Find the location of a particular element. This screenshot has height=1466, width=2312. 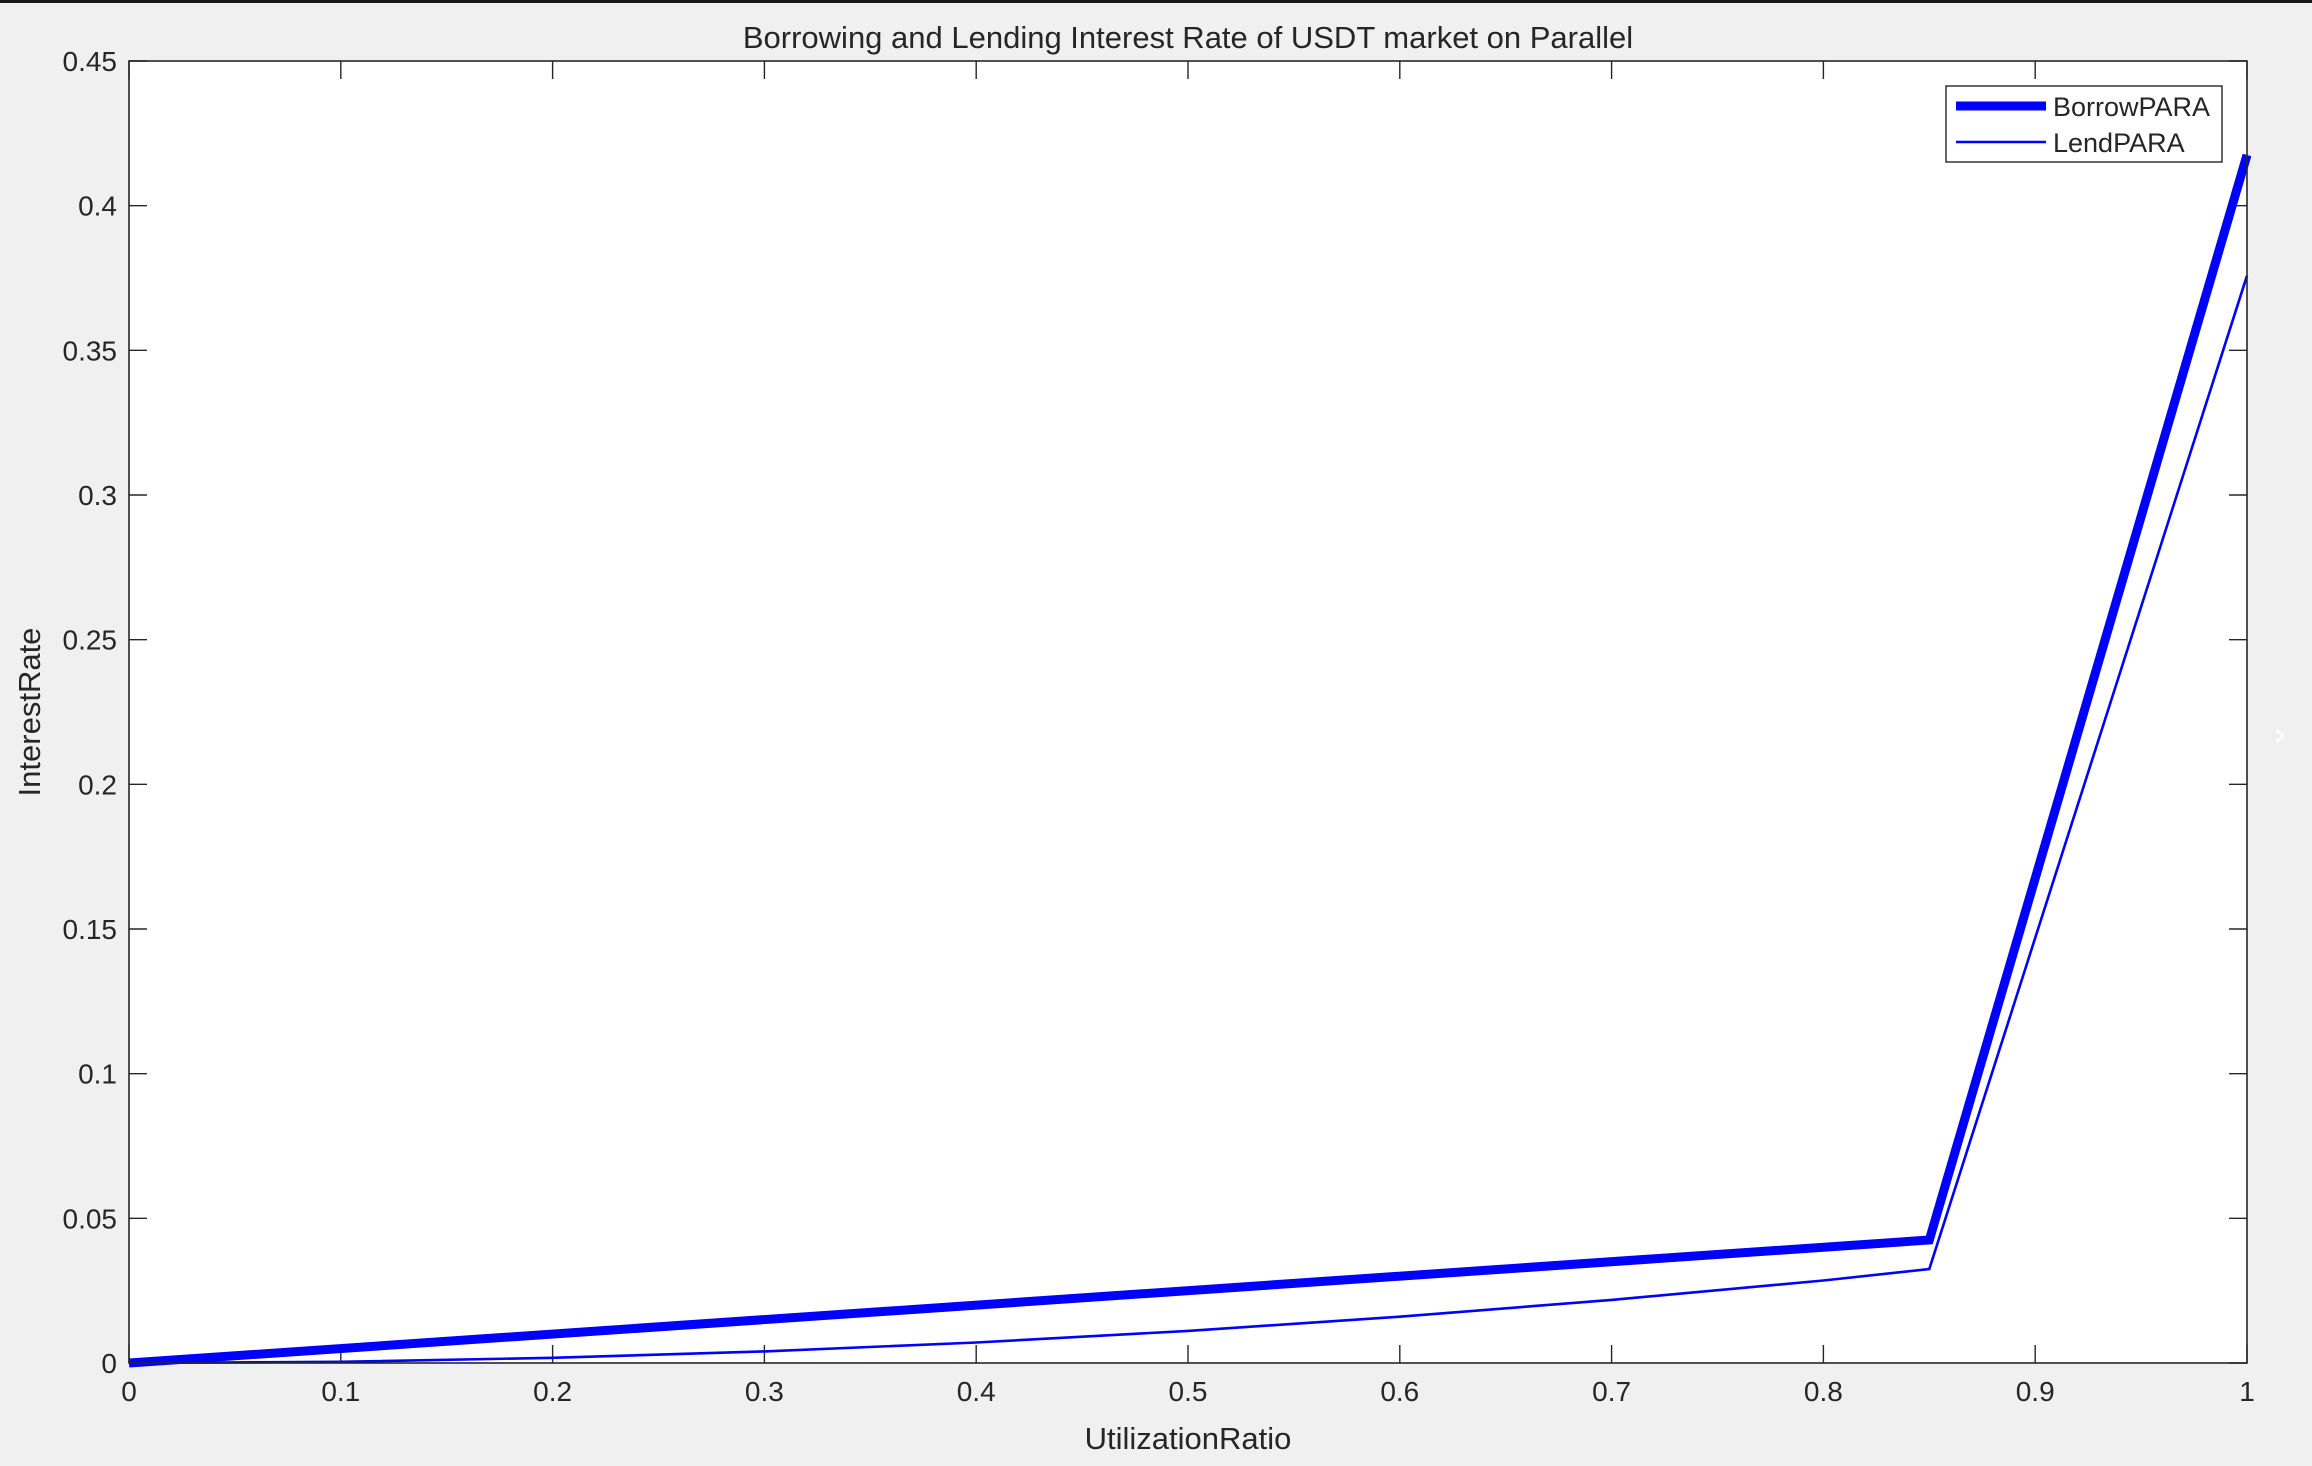

x-tick-label: 0.6 is located at coordinates (1399, 1391).